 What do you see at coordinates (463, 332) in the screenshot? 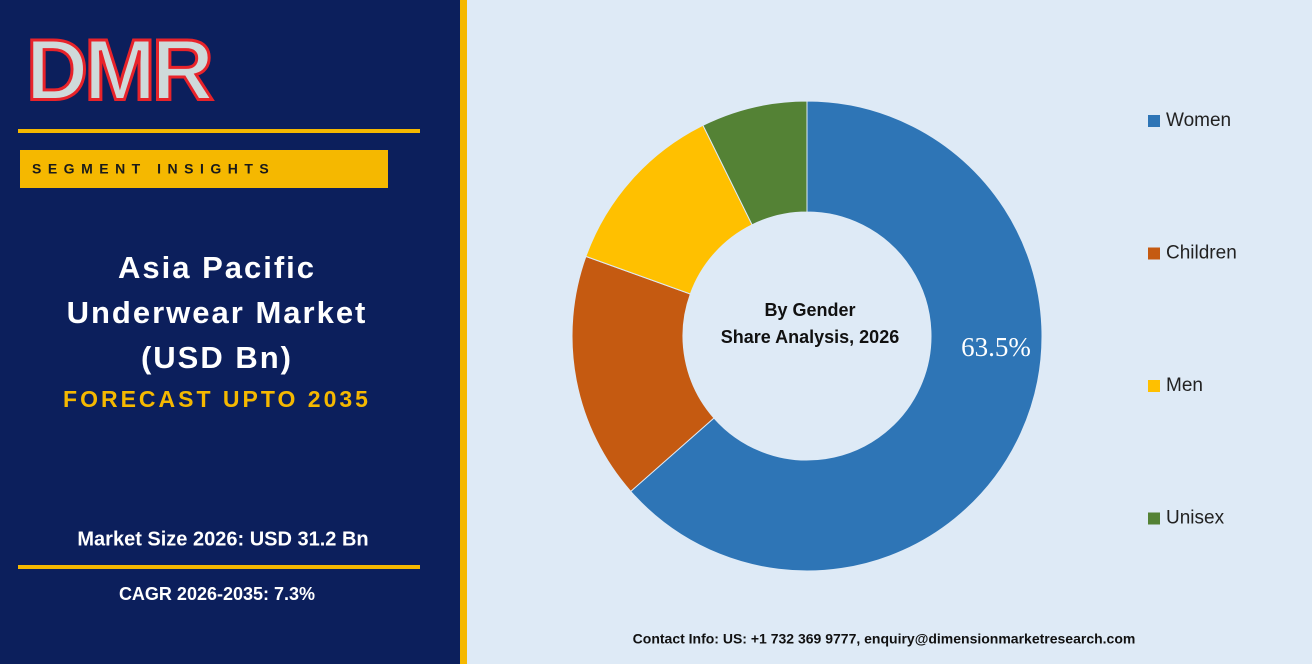
I see `divider` at bounding box center [463, 332].